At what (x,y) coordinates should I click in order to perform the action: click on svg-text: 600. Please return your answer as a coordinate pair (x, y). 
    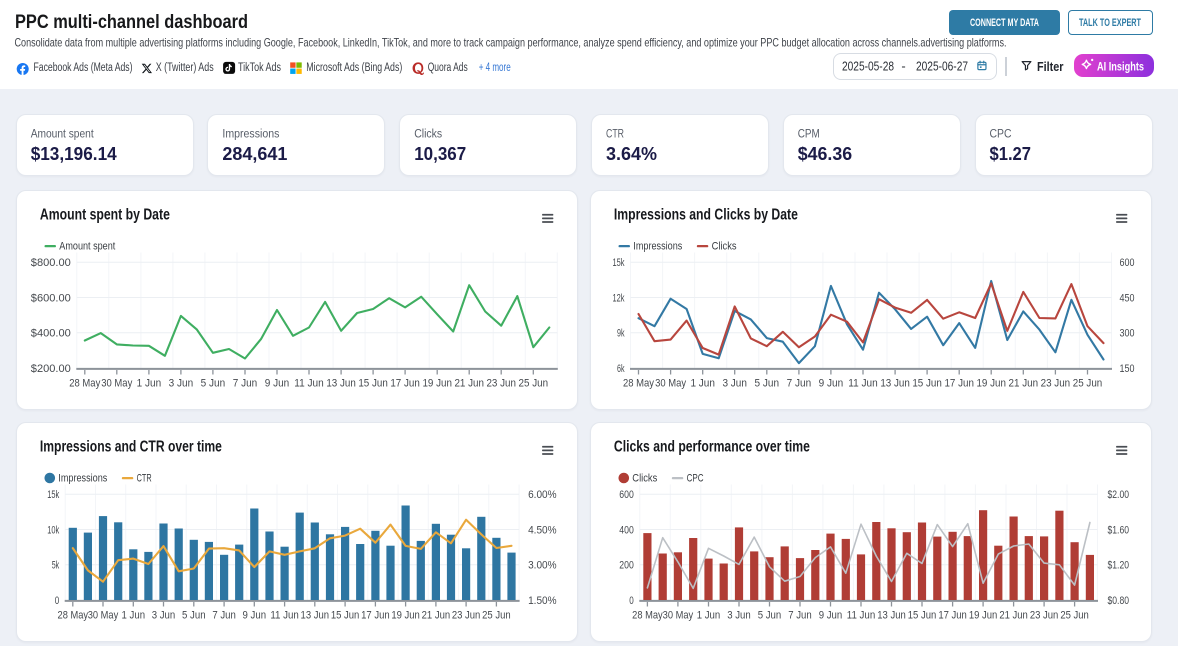
    Looking at the image, I should click on (627, 495).